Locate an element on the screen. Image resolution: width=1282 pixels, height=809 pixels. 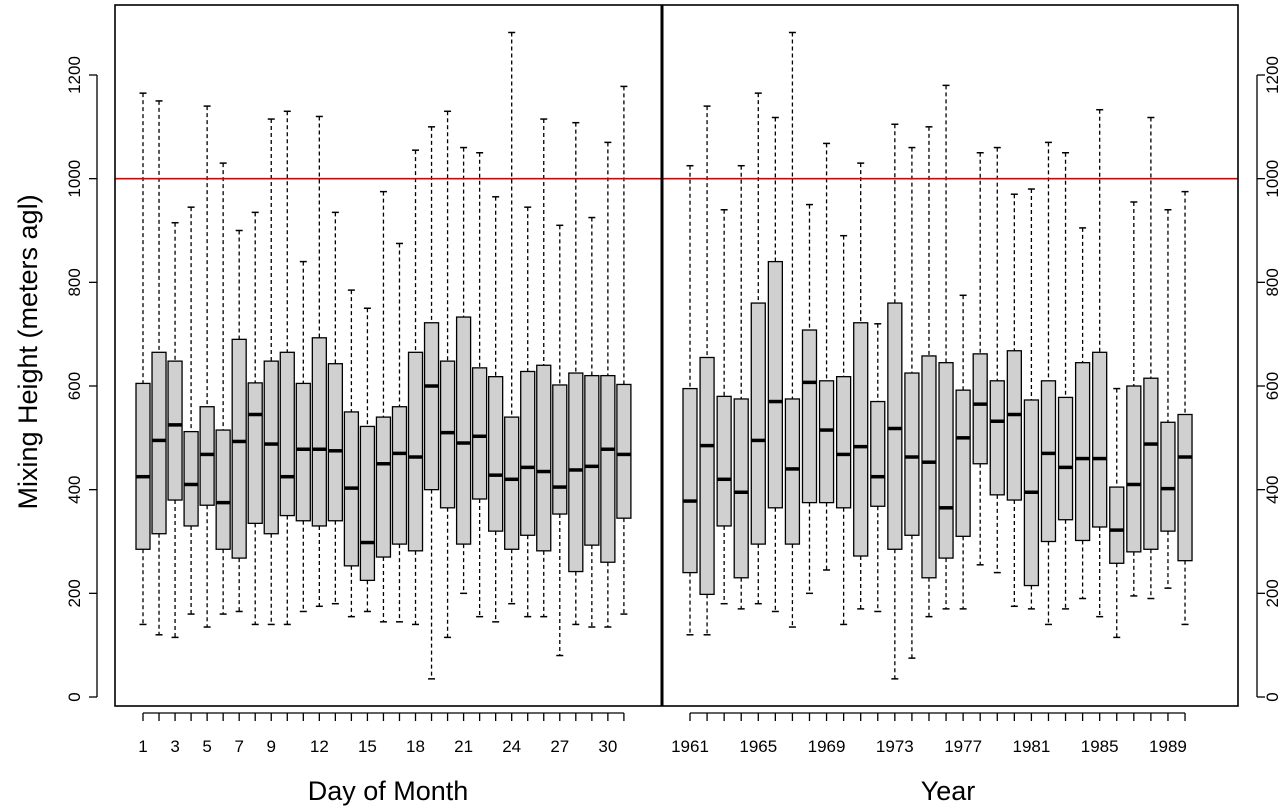
x-tick-label-1973: 1973 is located at coordinates (895, 746).